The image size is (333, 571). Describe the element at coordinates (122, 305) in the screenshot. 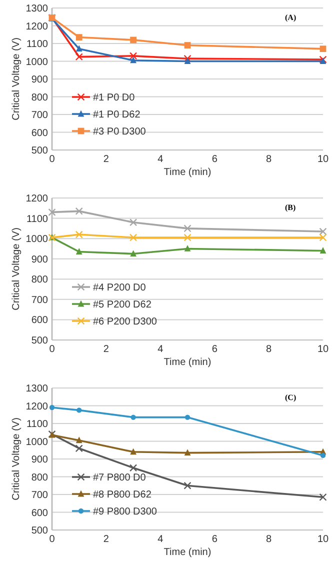

I see `legend-label: #5 P200 D62` at that location.